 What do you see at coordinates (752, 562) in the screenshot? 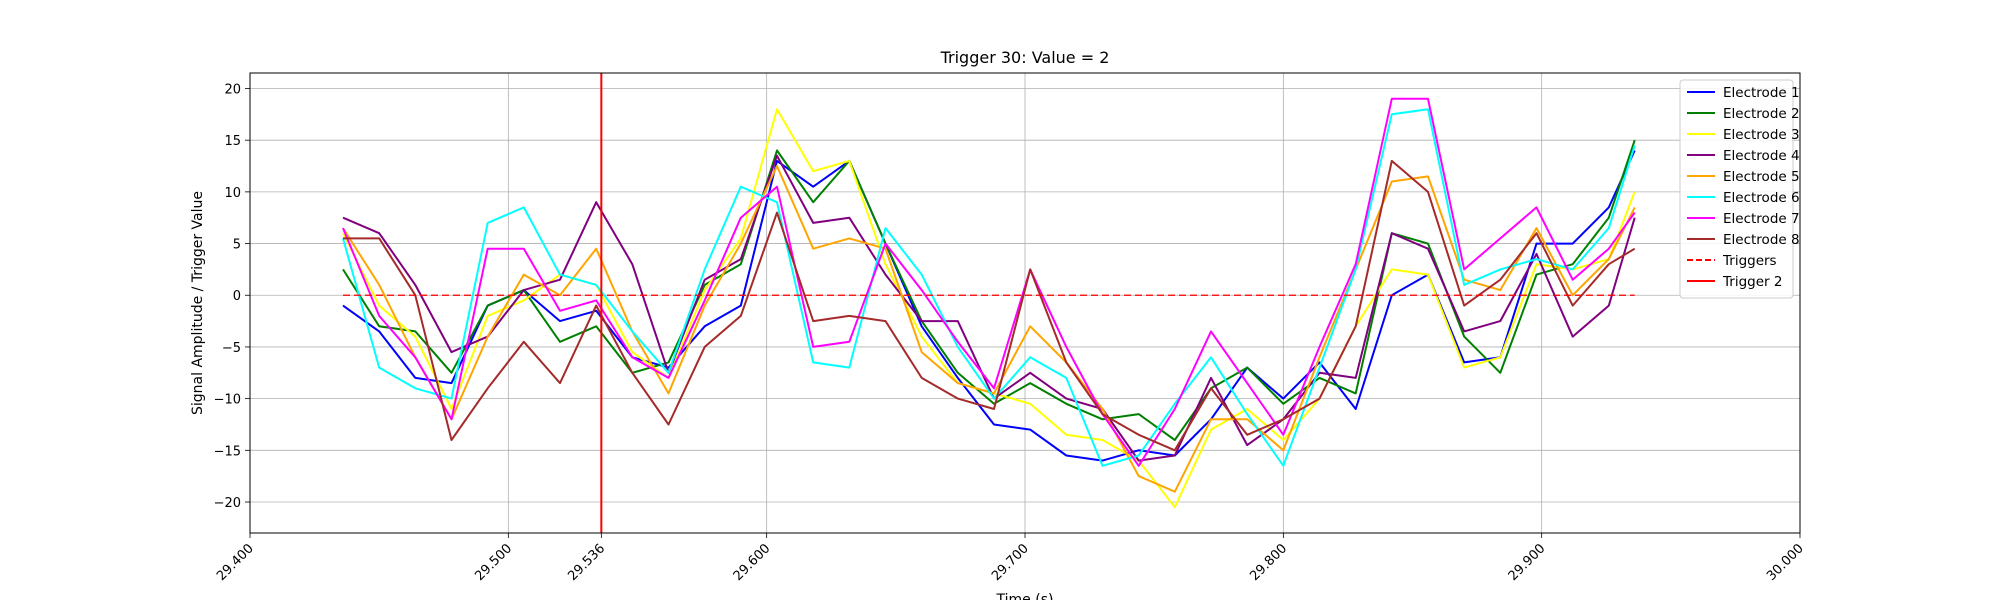
I see `x-tick-label: 29.600` at bounding box center [752, 562].